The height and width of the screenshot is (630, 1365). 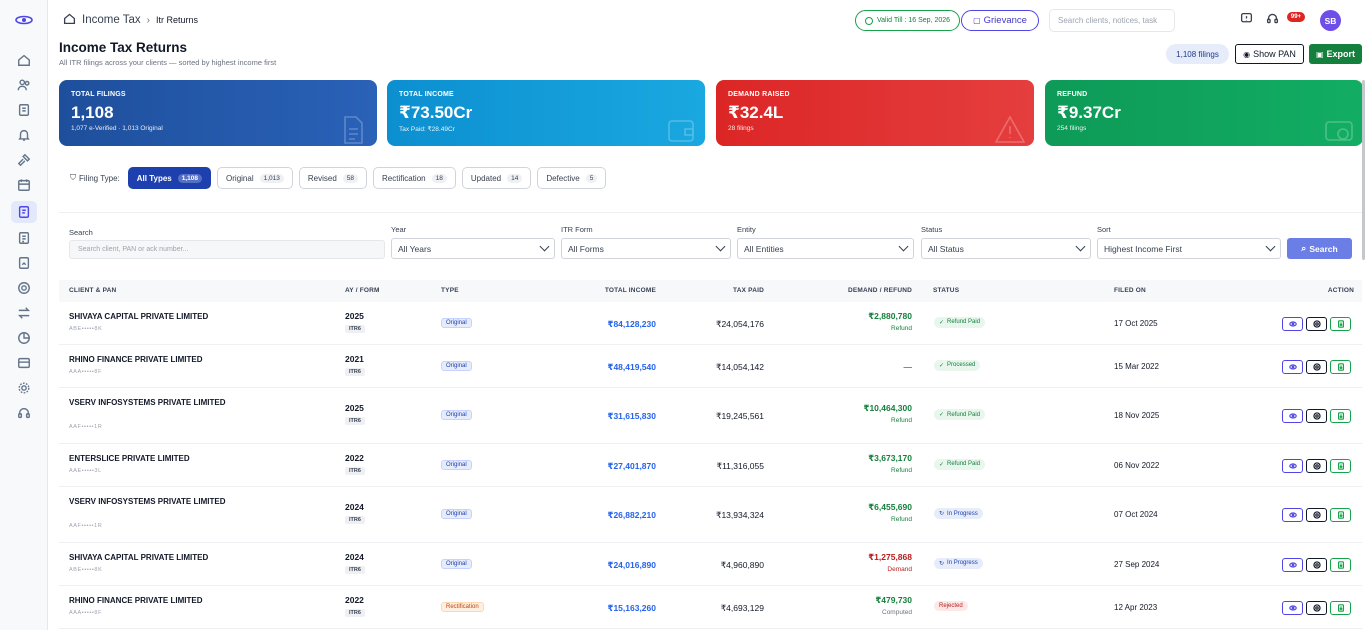 I want to click on year-select: All Years, so click(x=473, y=248).